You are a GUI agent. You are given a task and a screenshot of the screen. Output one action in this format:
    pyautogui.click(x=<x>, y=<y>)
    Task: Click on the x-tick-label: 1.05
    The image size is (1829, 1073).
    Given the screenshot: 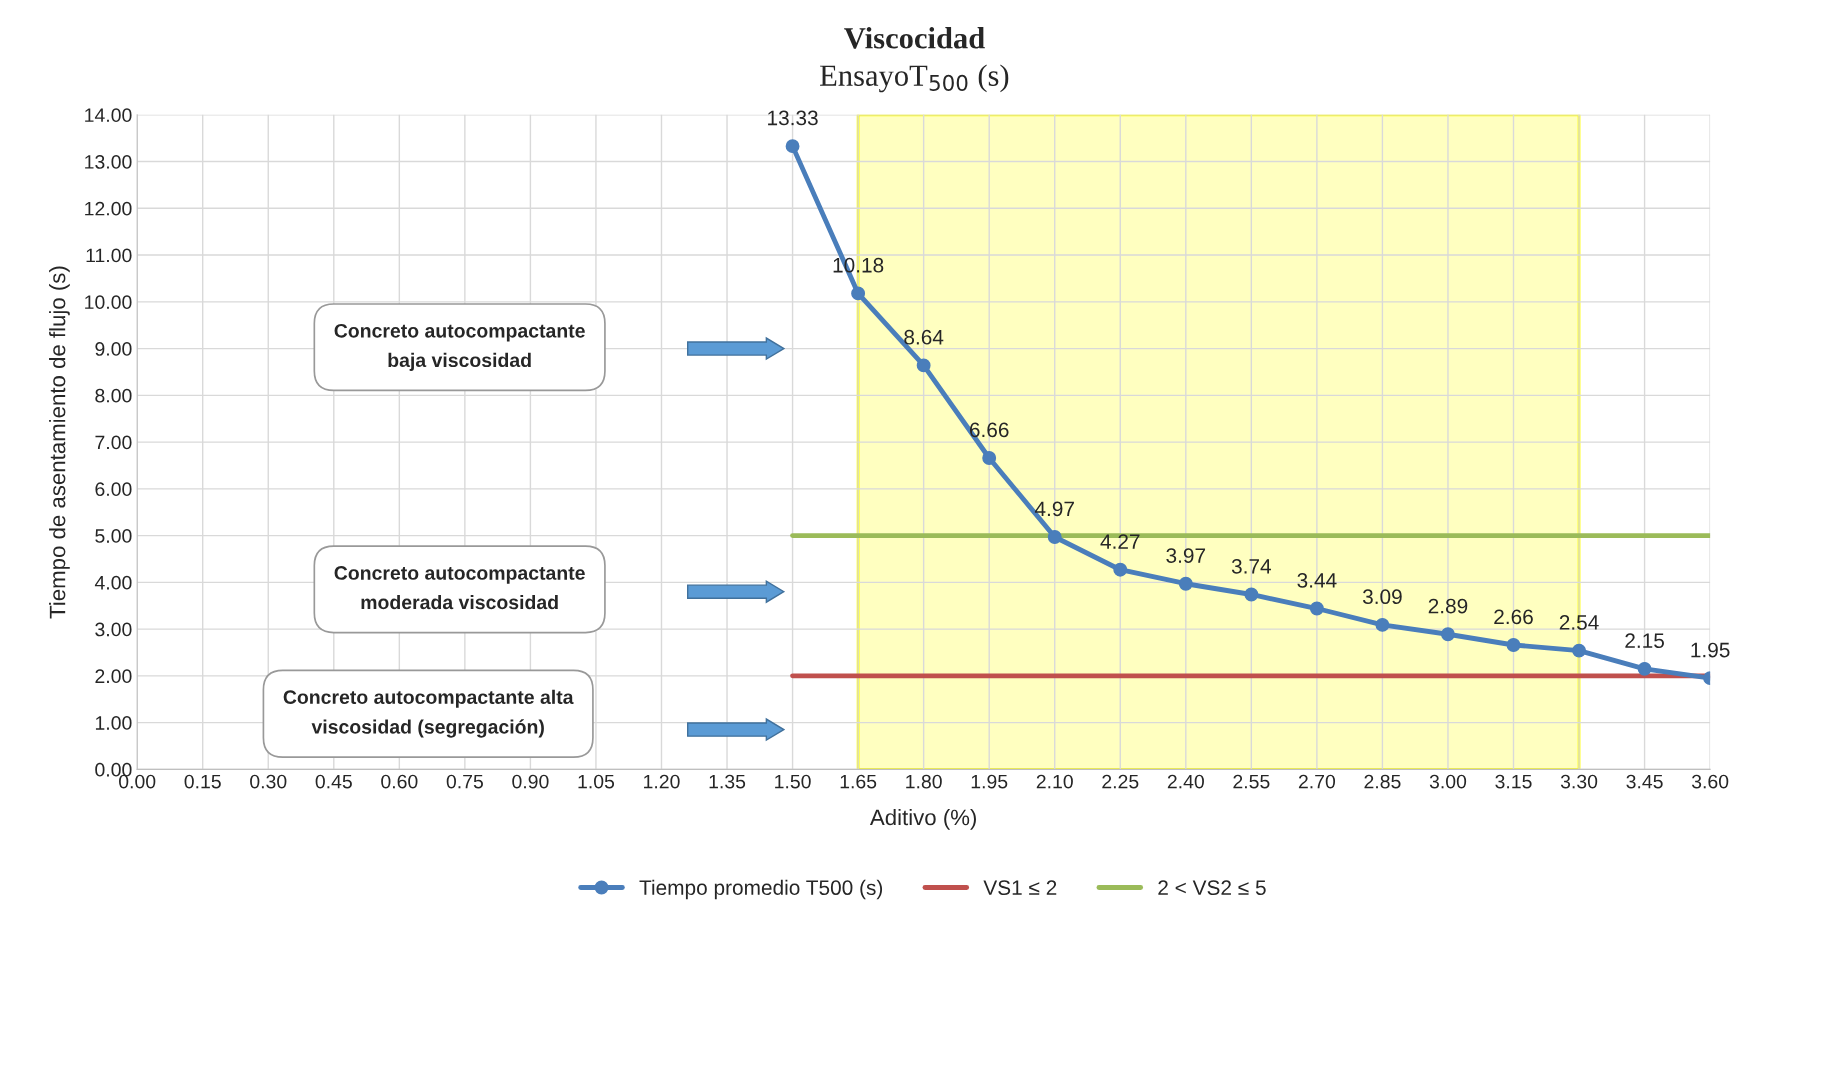 What is the action you would take?
    pyautogui.click(x=596, y=781)
    